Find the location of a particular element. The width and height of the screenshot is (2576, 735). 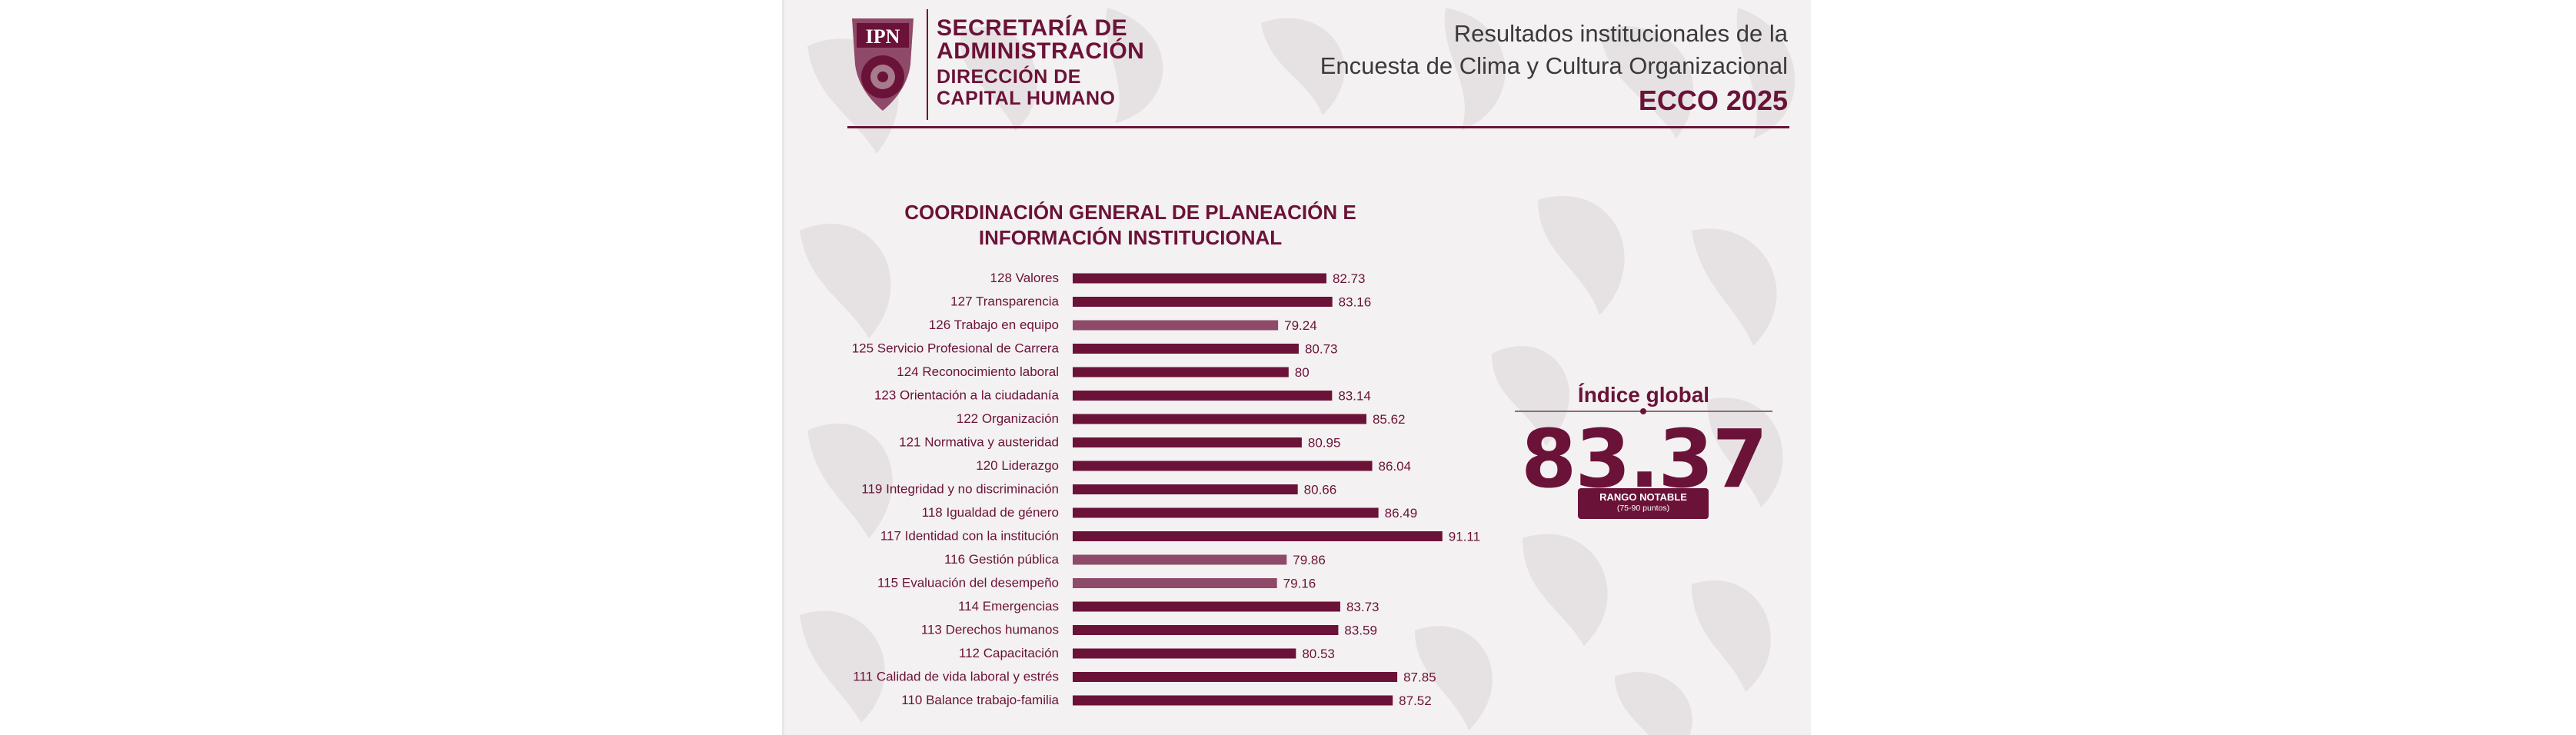

category-label: 115 Evaluación del desempeño is located at coordinates (968, 583).